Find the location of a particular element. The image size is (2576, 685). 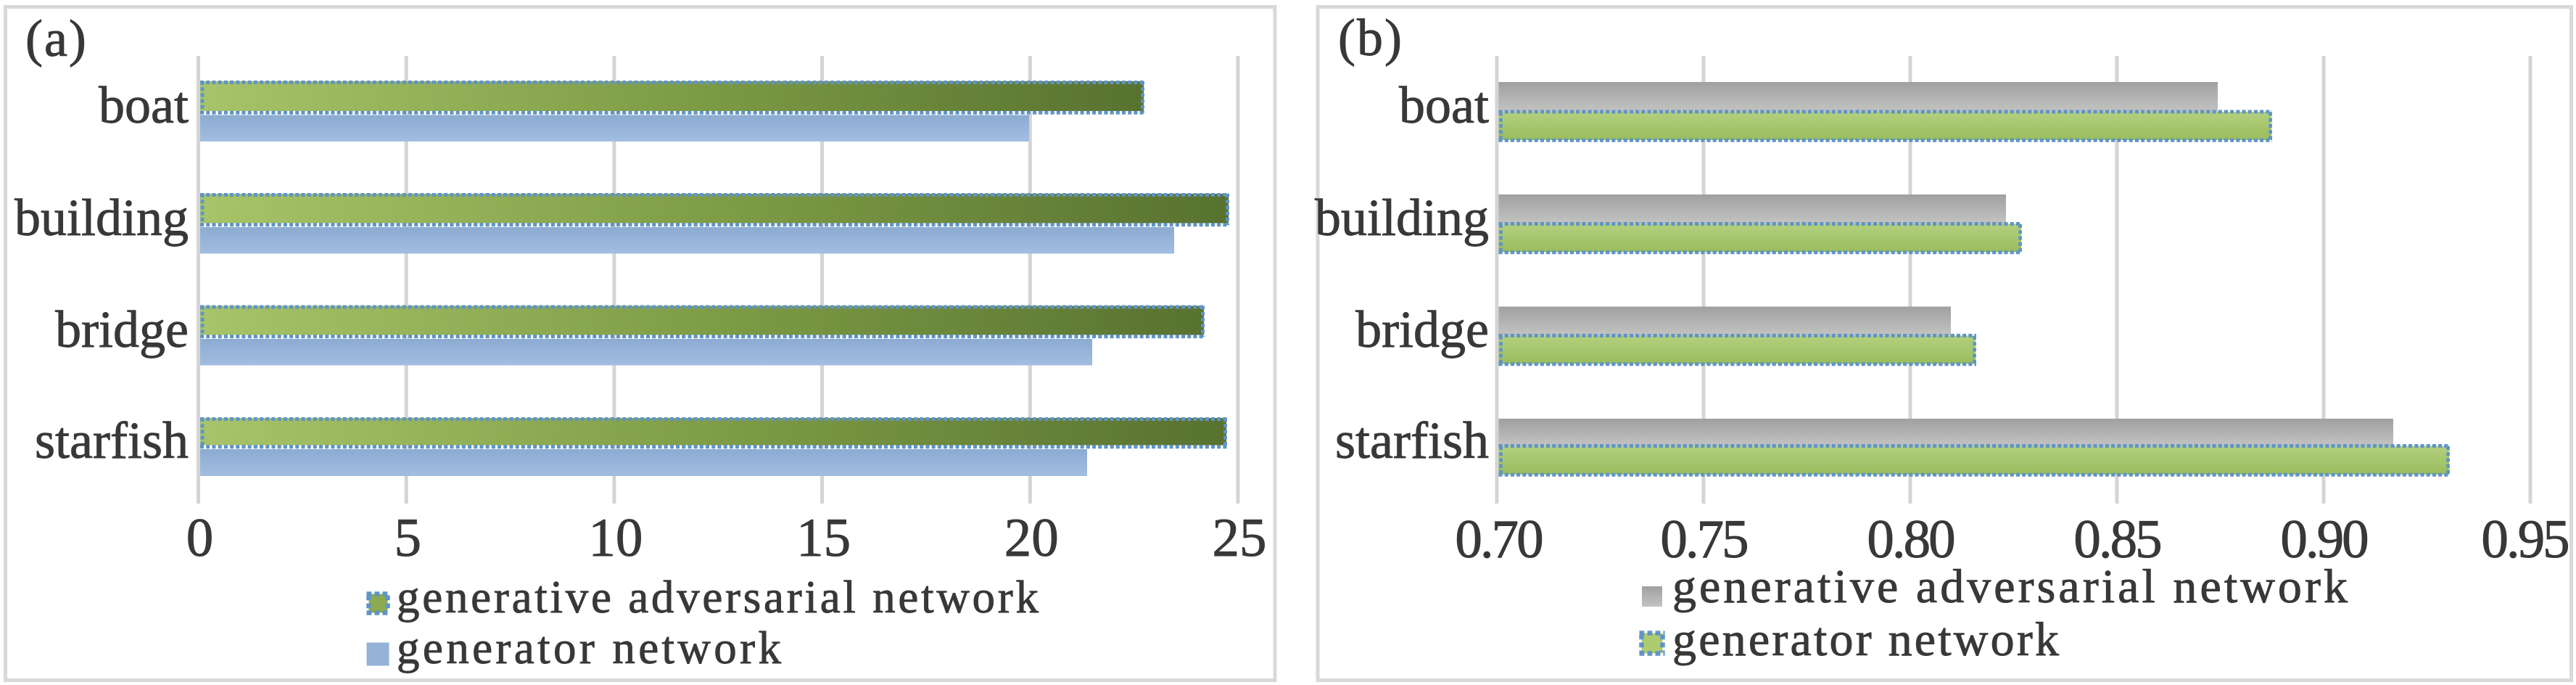

svg-text: 0.85 is located at coordinates (2116, 539).